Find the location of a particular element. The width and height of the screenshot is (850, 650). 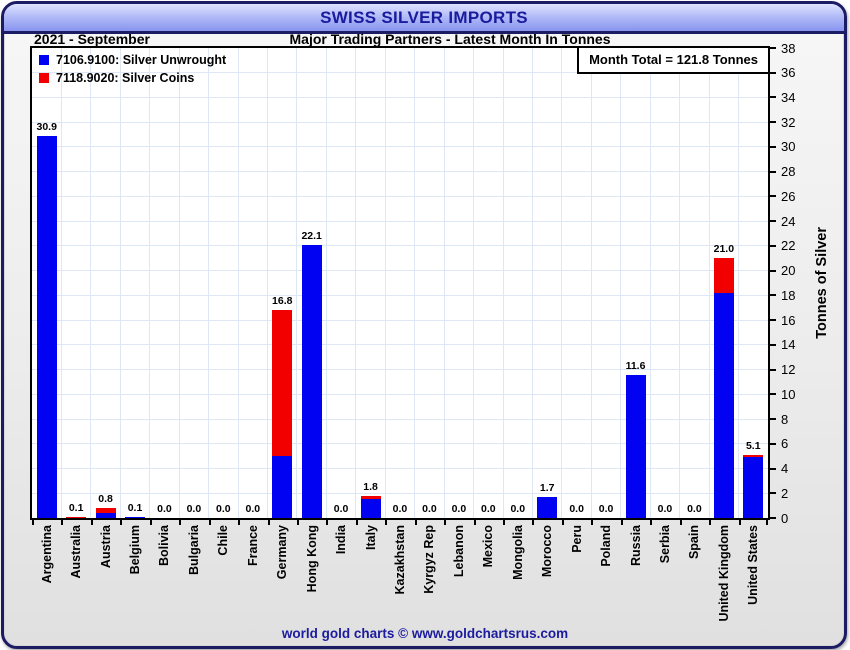

y-tick-label: 28 is located at coordinates (788, 172).